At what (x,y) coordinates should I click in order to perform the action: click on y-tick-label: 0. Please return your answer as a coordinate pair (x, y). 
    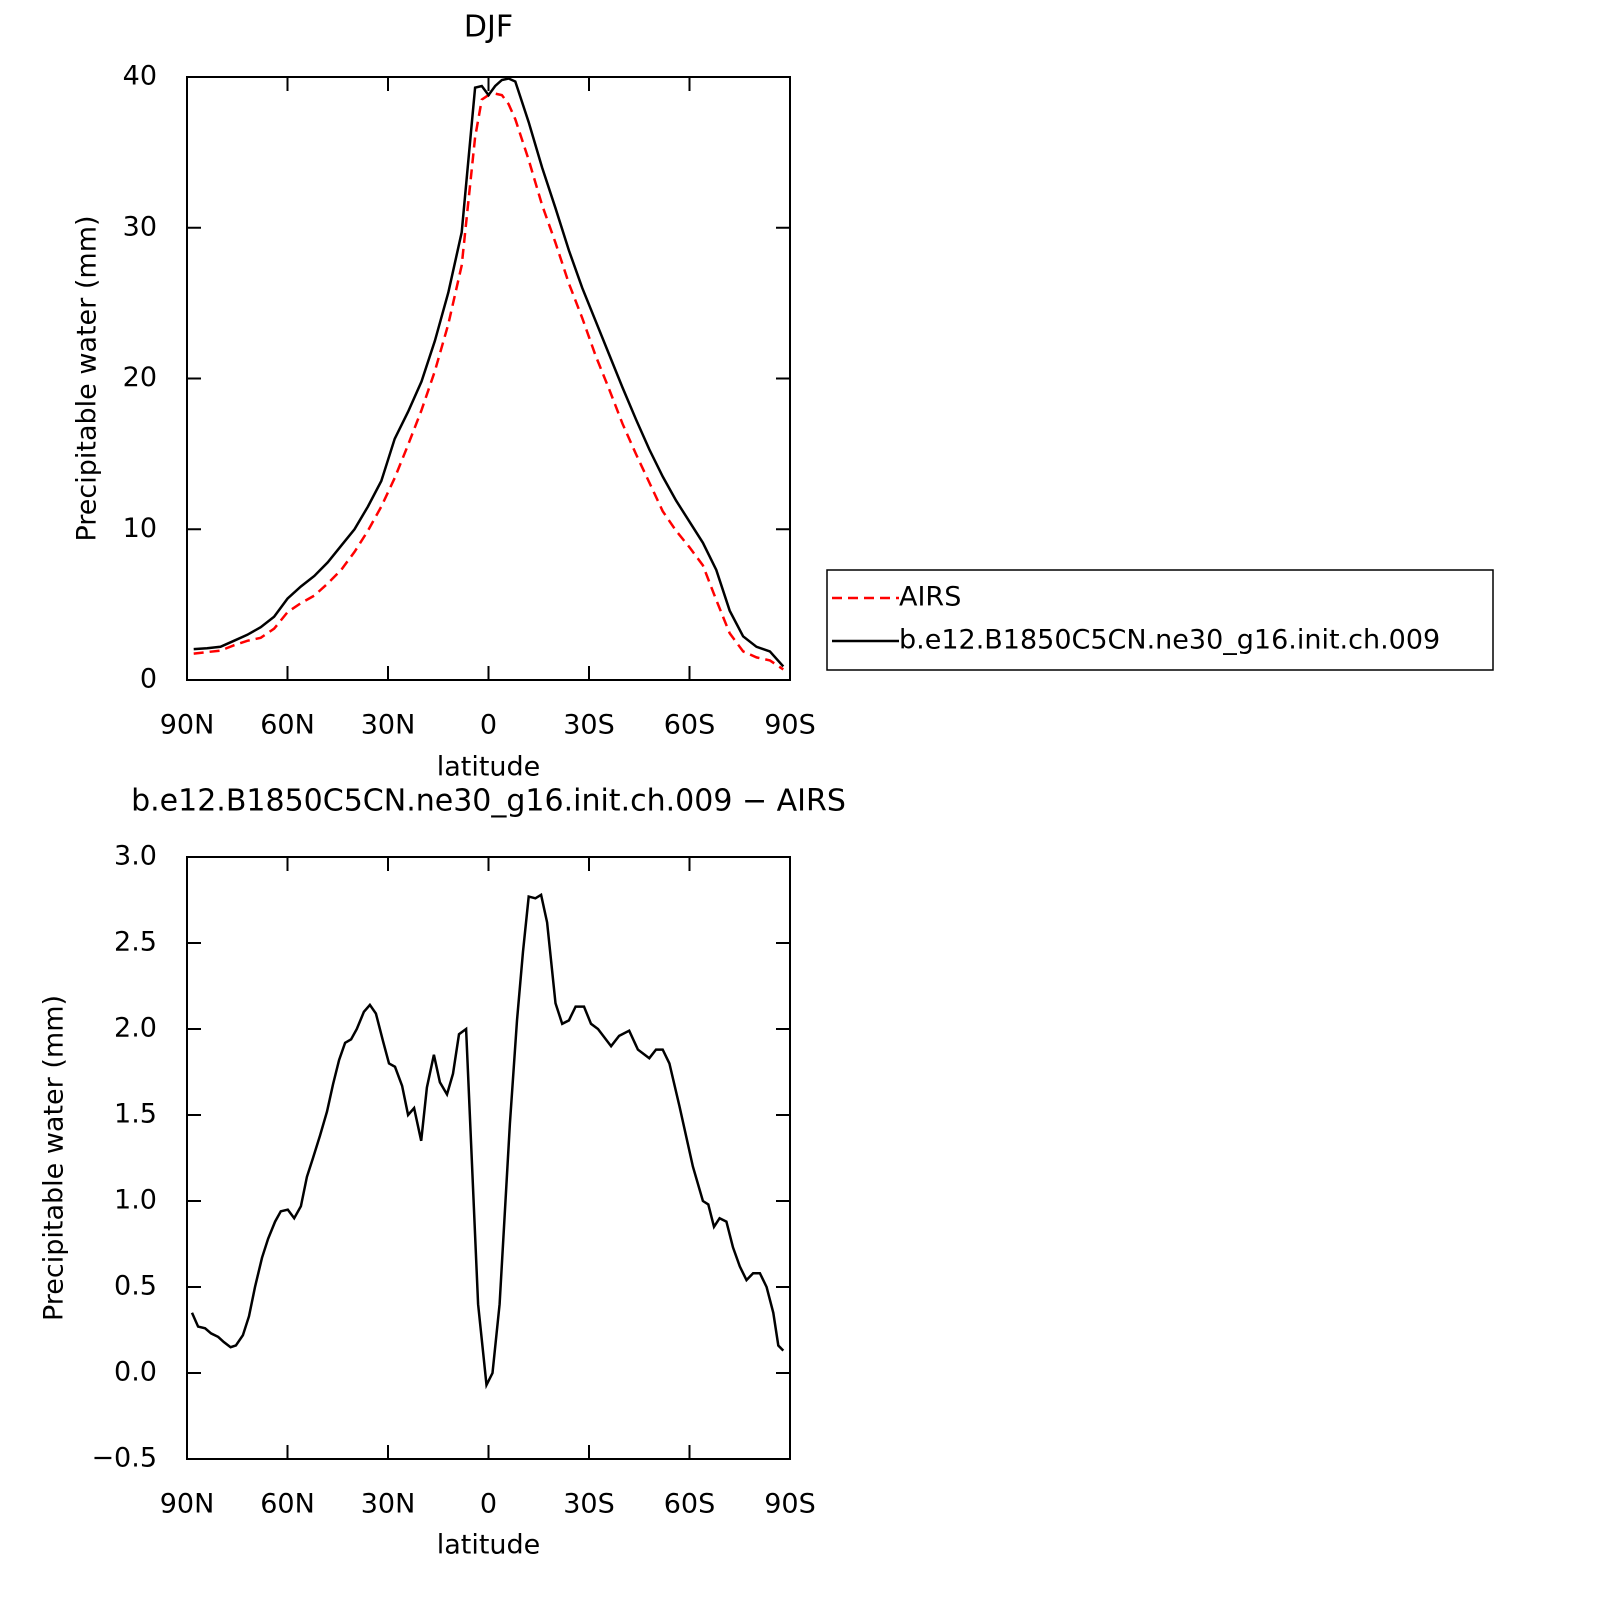
    Looking at the image, I should click on (148, 679).